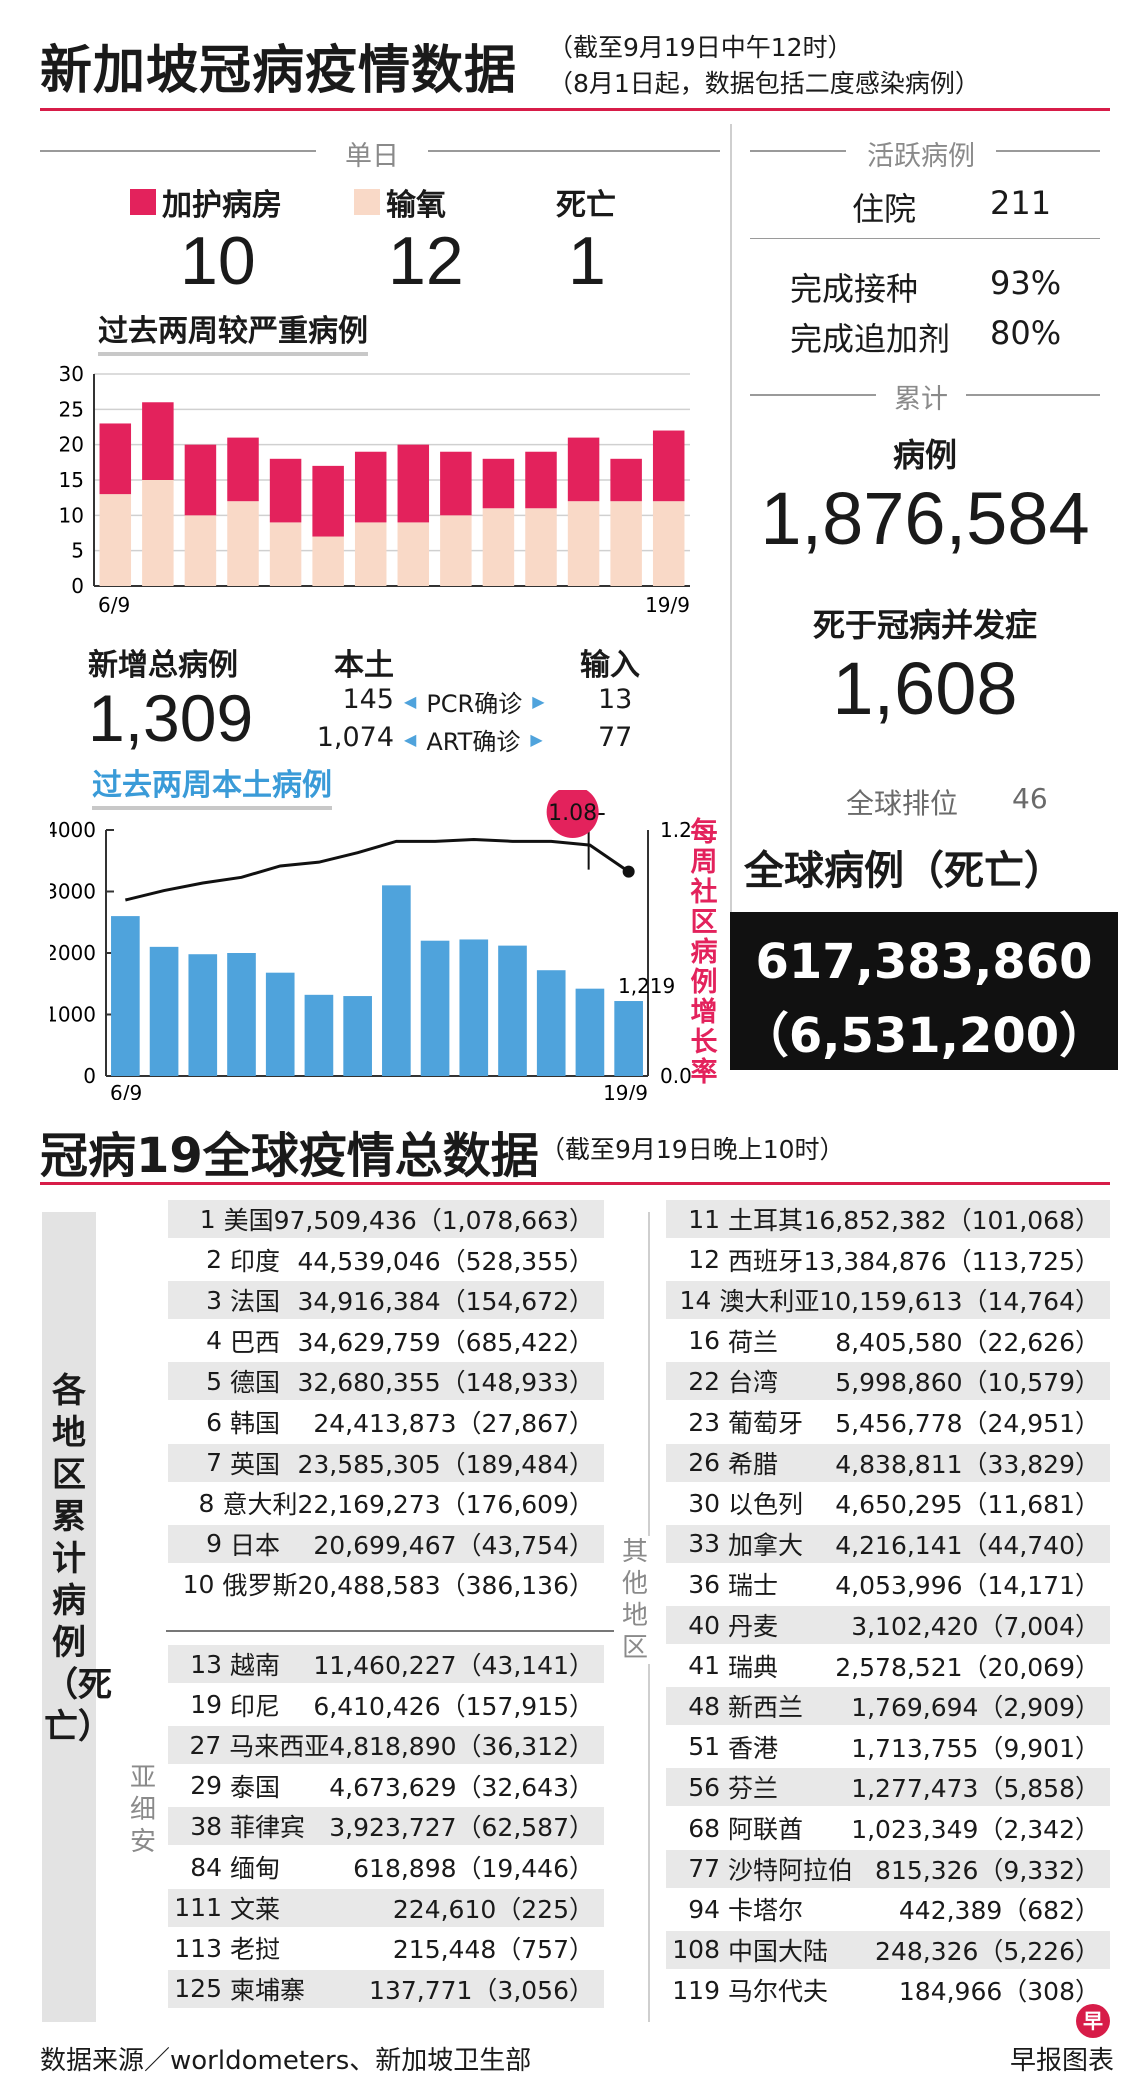 This screenshot has height=2076, width=1140. Describe the element at coordinates (753, 1586) in the screenshot. I see `country-name: 瑞士` at that location.